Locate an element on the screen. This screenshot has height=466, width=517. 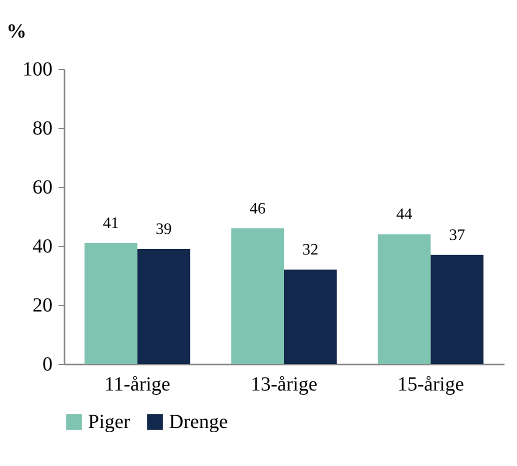
legend-label: Piger is located at coordinates (109, 422).